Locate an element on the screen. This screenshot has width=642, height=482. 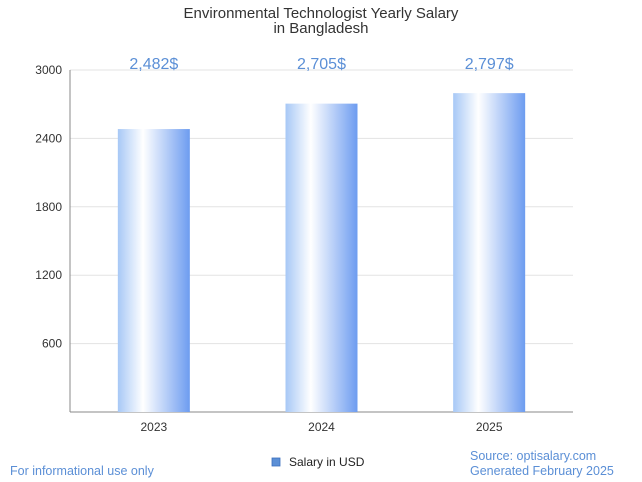
y-axis-tick-labels: 600 1200 1800 2400 3000 is located at coordinates (48, 207).